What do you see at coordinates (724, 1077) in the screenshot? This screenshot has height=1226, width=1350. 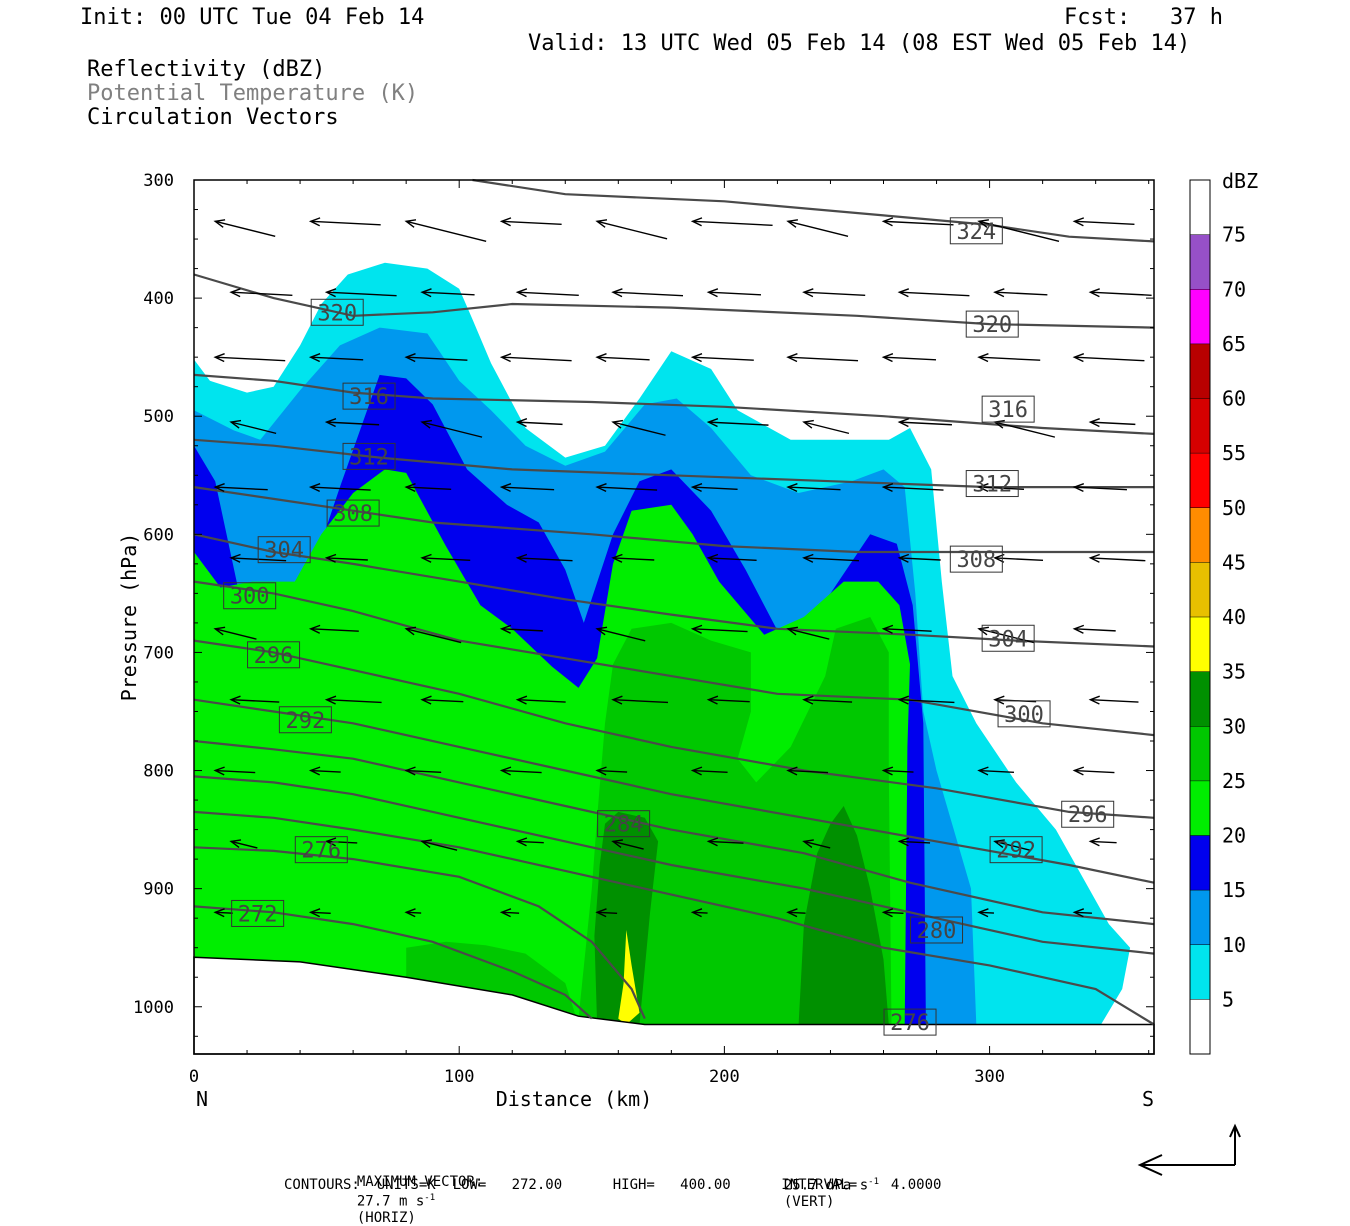 I see `x-tick-label: 200` at bounding box center [724, 1077].